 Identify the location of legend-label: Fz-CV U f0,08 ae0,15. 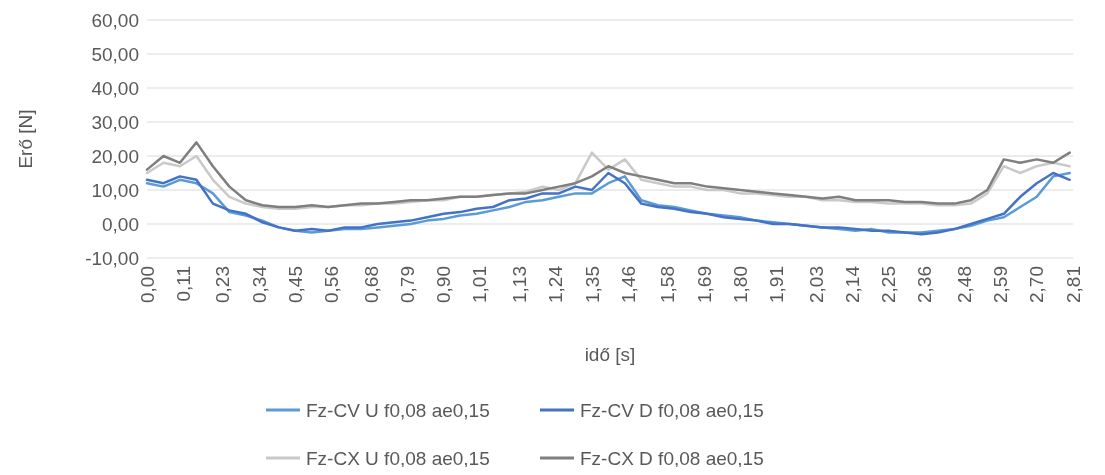
(398, 410).